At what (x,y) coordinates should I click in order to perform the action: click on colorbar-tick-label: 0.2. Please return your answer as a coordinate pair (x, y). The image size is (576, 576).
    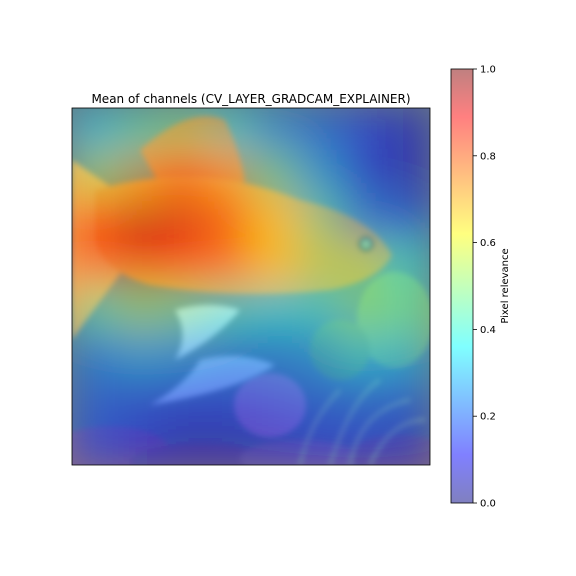
    Looking at the image, I should click on (488, 417).